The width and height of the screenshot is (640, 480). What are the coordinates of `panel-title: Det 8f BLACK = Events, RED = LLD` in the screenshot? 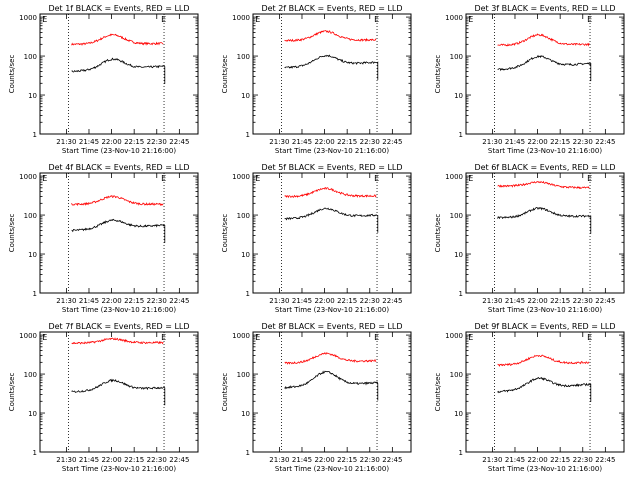 It's located at (331, 326).